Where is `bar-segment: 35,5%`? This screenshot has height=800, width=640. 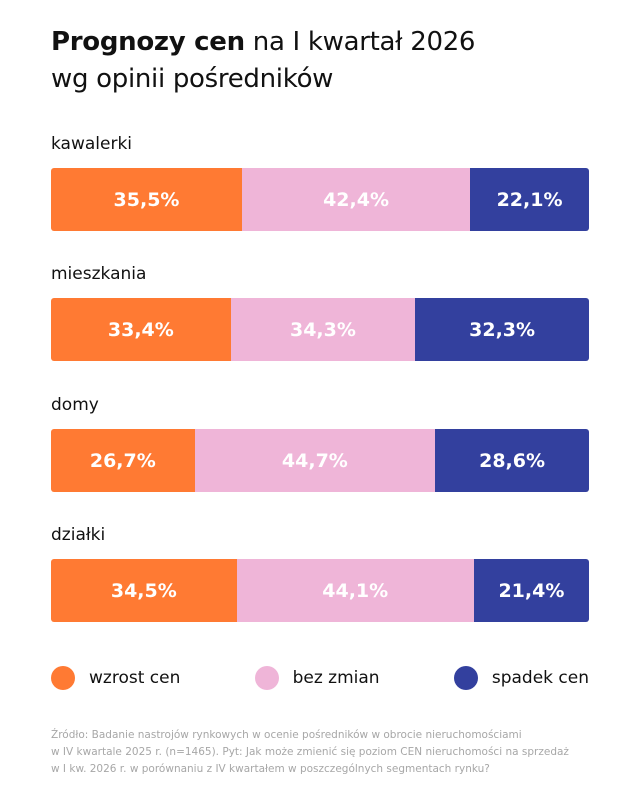 bar-segment: 35,5% is located at coordinates (146, 199).